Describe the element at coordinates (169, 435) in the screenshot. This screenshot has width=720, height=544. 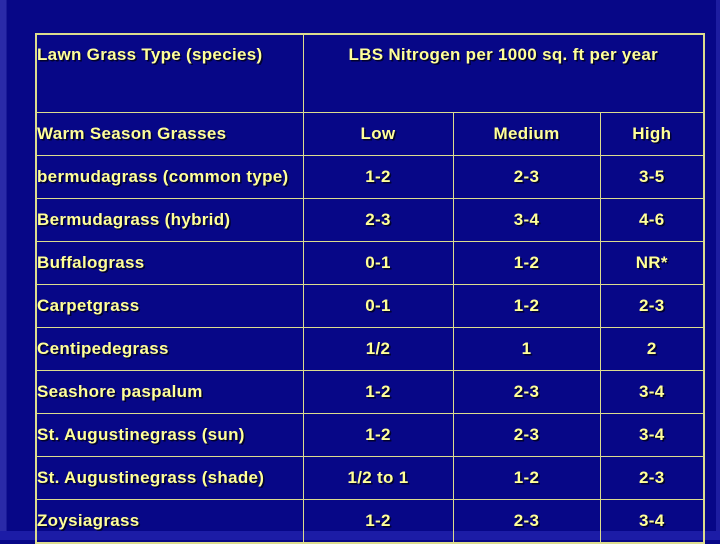
I see `species-name: St. Augustinegrass (sun)` at that location.